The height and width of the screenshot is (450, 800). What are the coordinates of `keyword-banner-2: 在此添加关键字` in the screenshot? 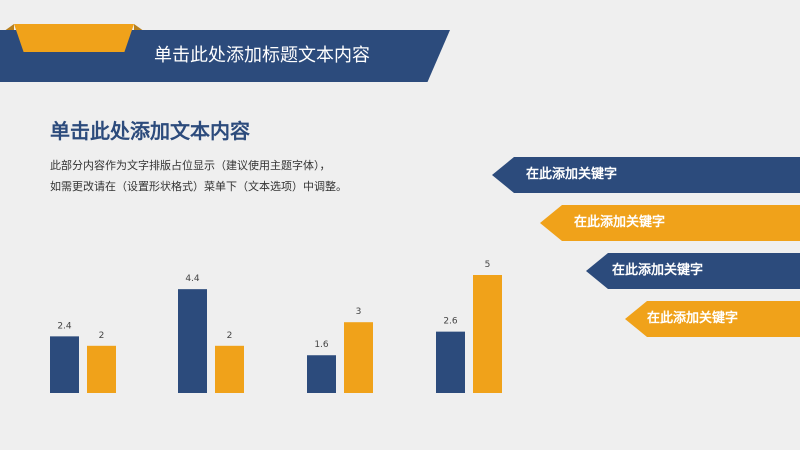 It's located at (670, 223).